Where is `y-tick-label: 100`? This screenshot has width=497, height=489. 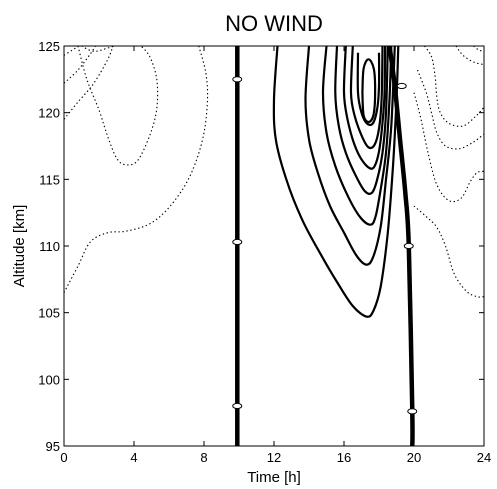 y-tick-label: 100 is located at coordinates (49, 379).